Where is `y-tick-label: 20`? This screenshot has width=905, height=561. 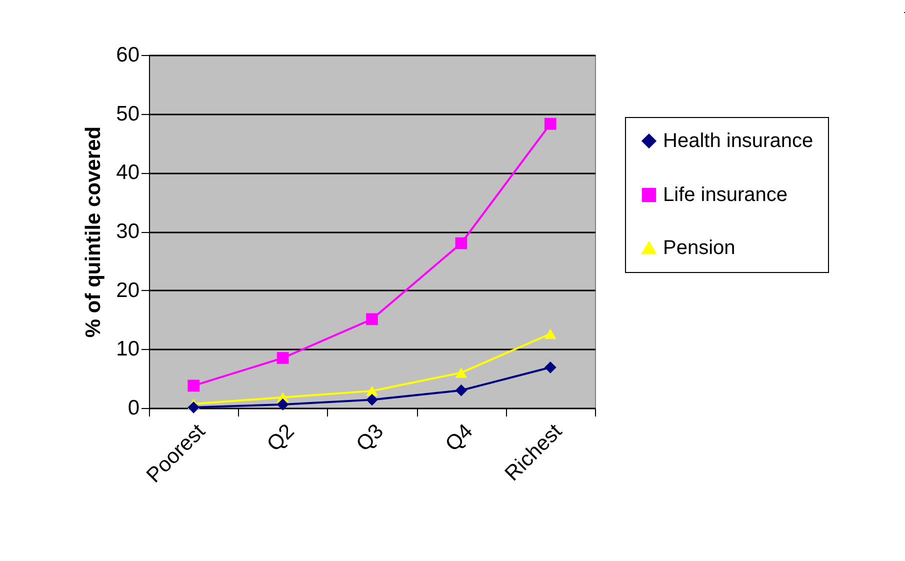
y-tick-label: 20 is located at coordinates (128, 290).